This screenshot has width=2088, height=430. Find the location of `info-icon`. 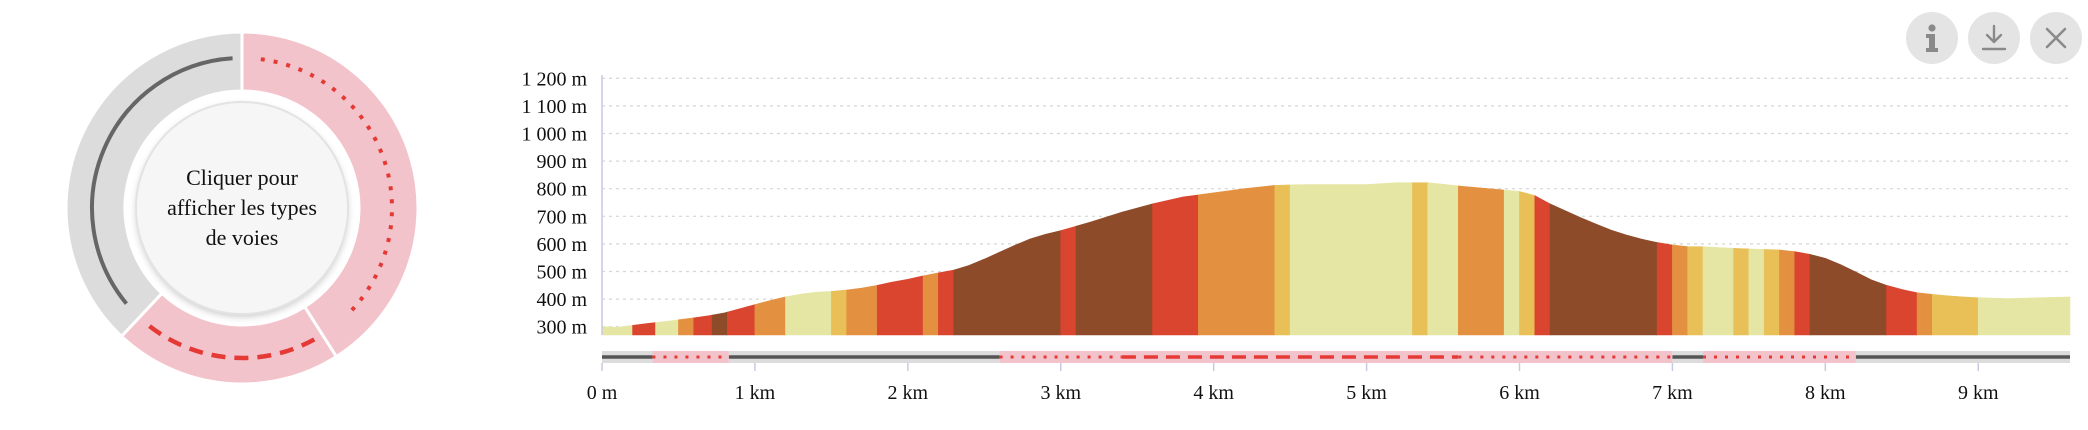

info-icon is located at coordinates (1932, 38).